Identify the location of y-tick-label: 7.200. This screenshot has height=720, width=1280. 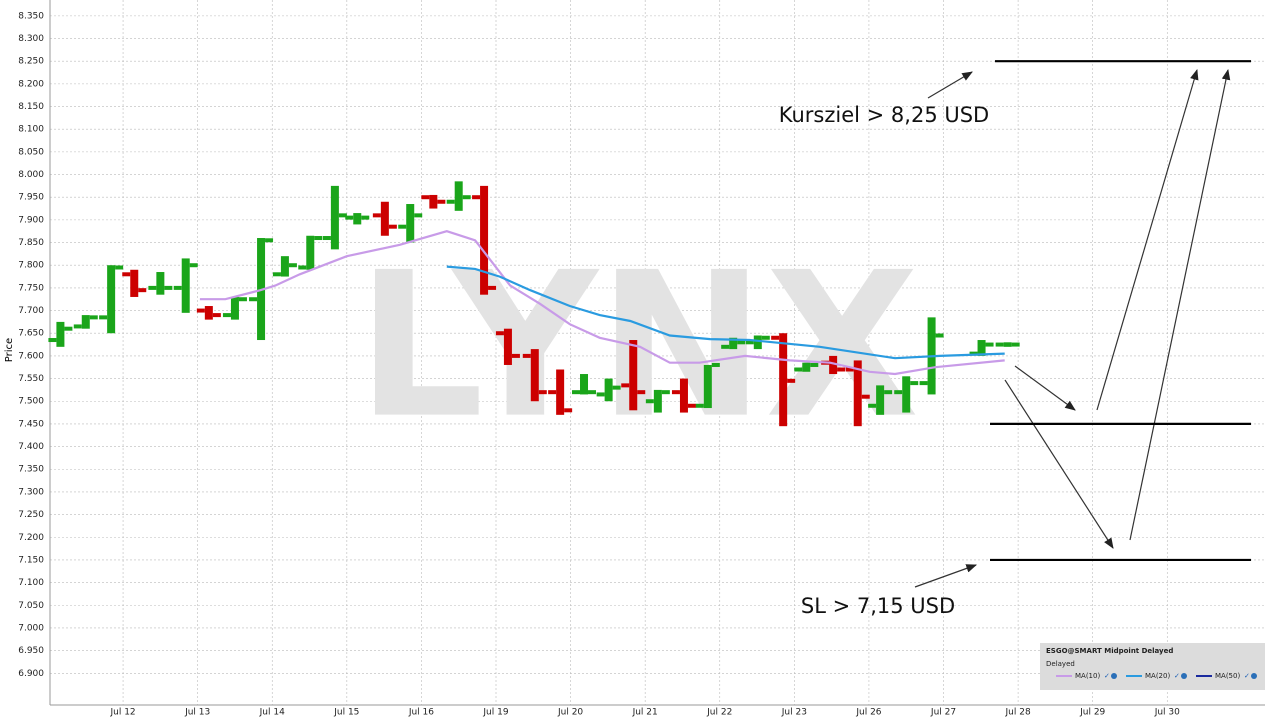
(31, 538).